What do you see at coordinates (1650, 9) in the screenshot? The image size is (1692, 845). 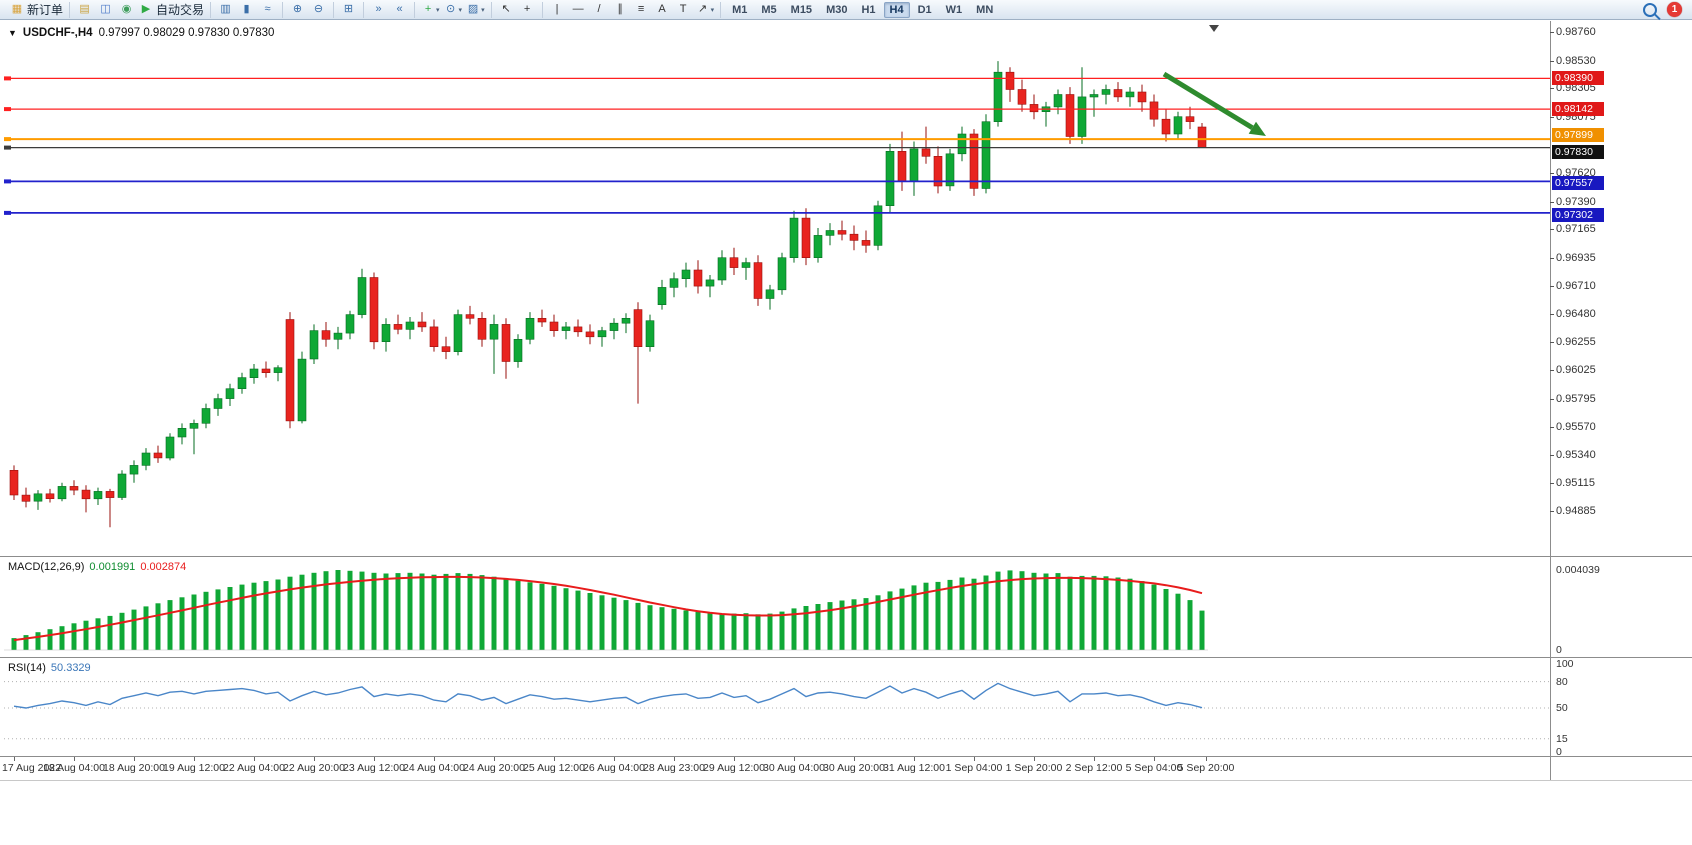 I see `search-icon` at bounding box center [1650, 9].